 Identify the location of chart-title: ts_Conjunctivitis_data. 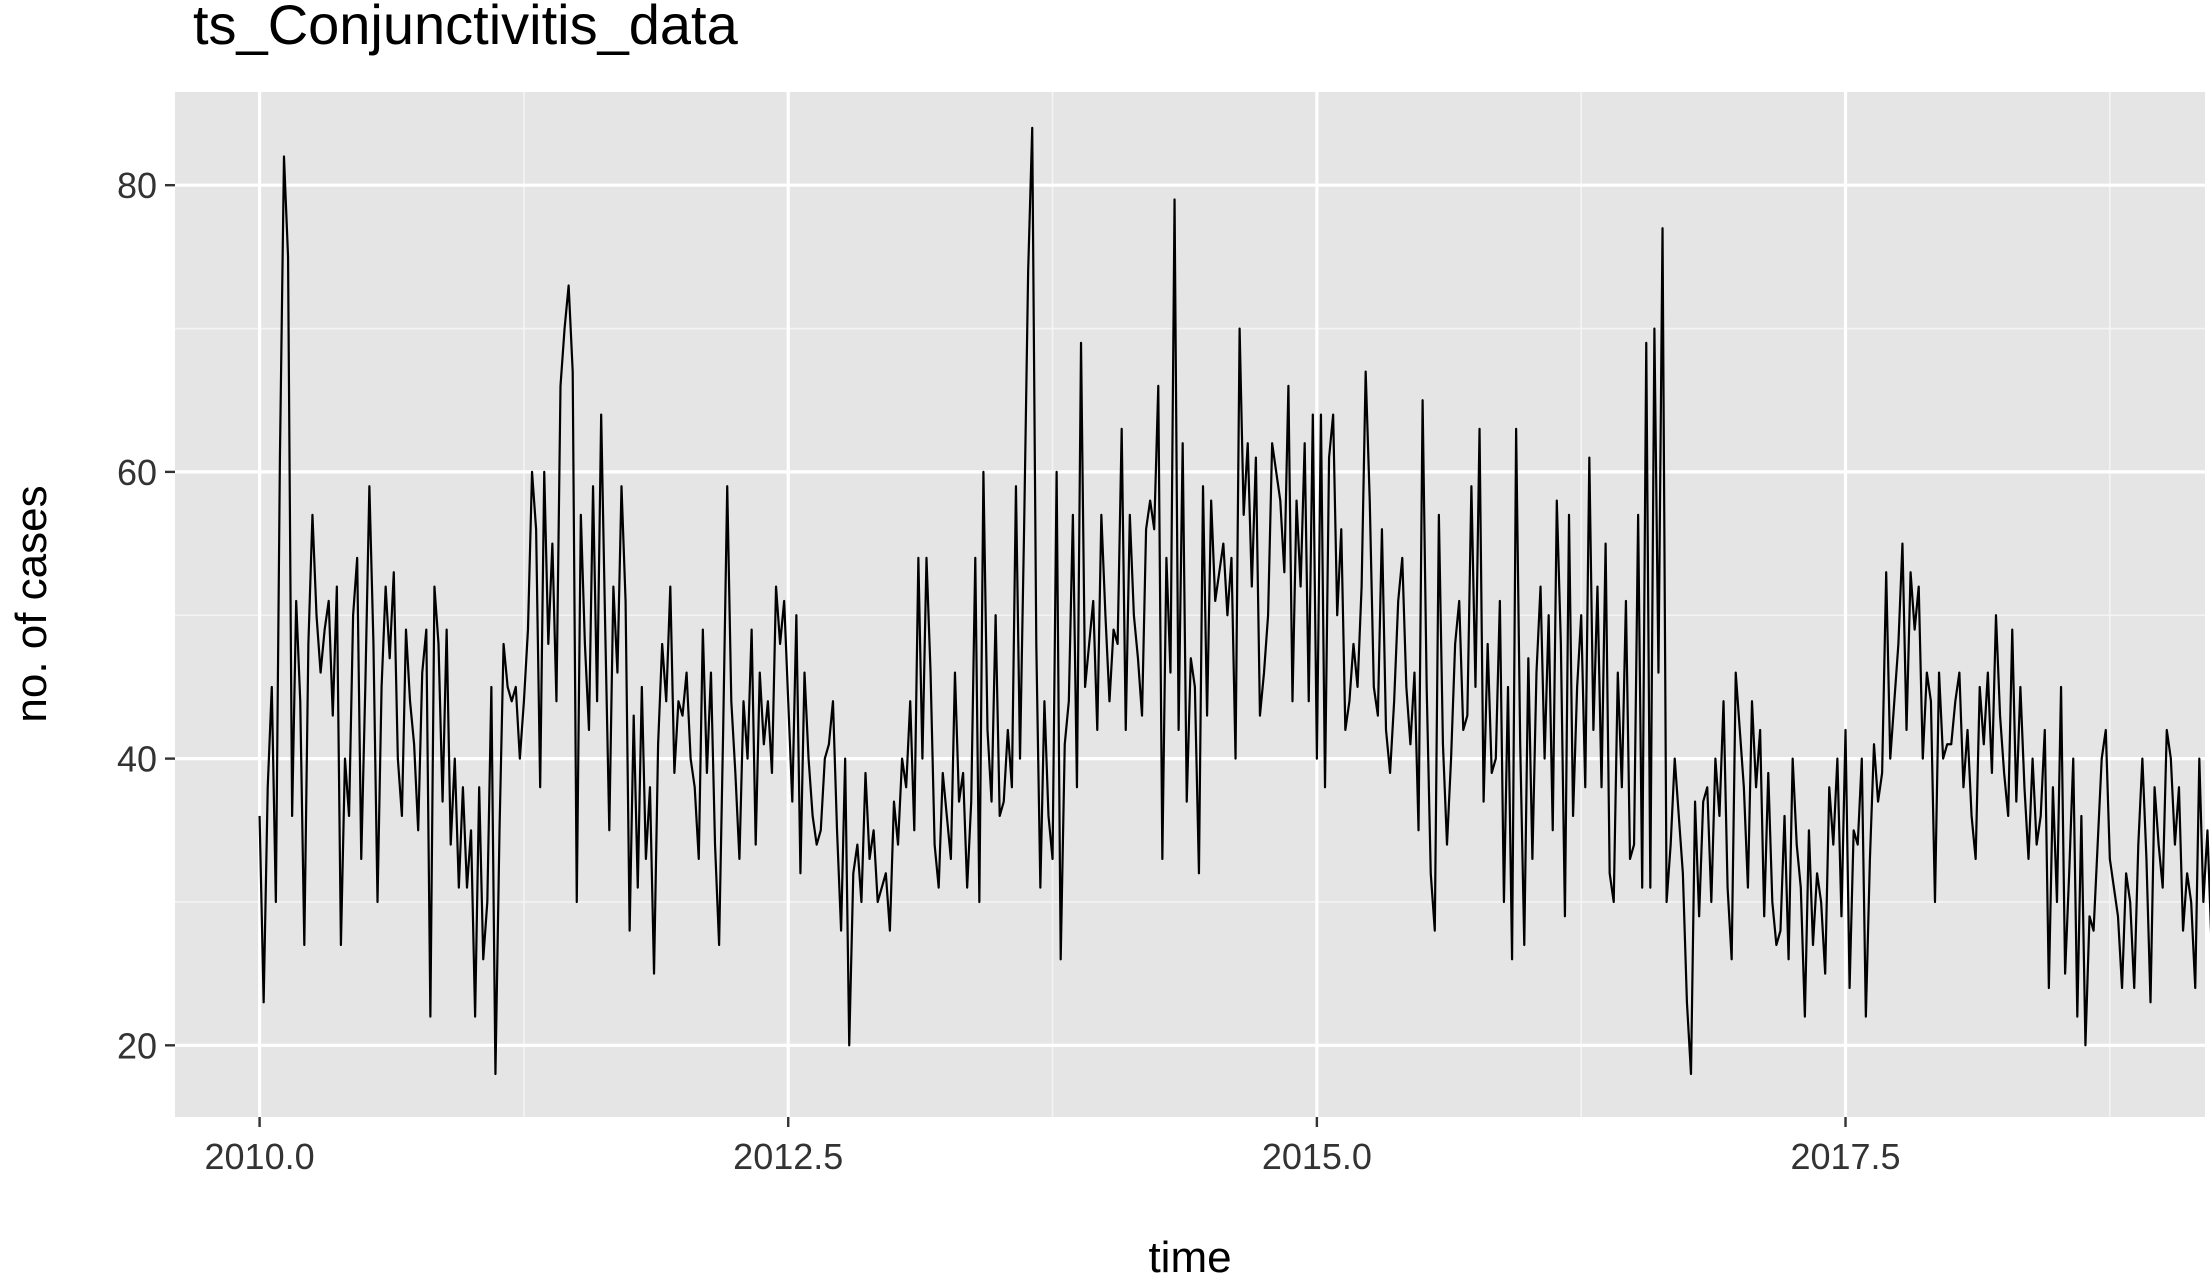
(466, 28).